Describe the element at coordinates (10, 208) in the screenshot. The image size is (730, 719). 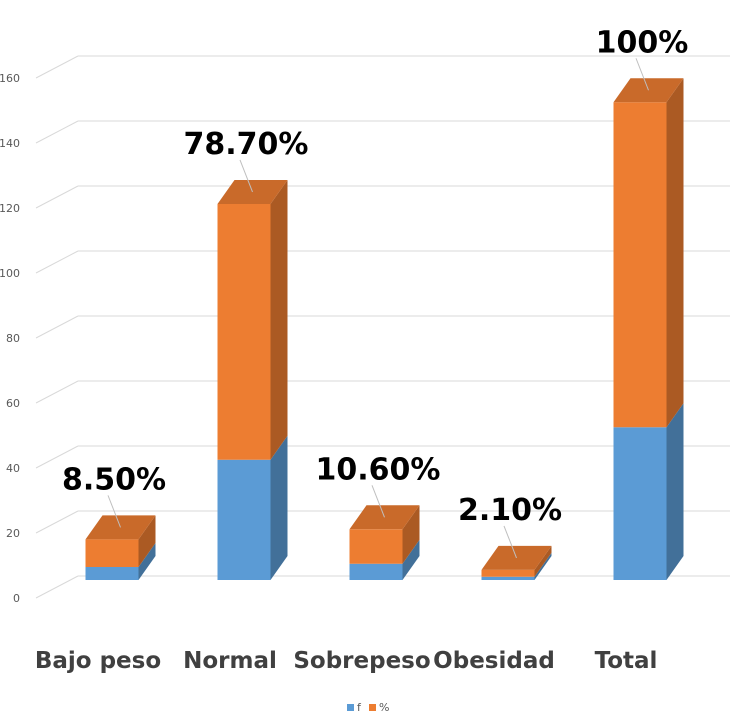
I see `y-tick-label: 120` at that location.